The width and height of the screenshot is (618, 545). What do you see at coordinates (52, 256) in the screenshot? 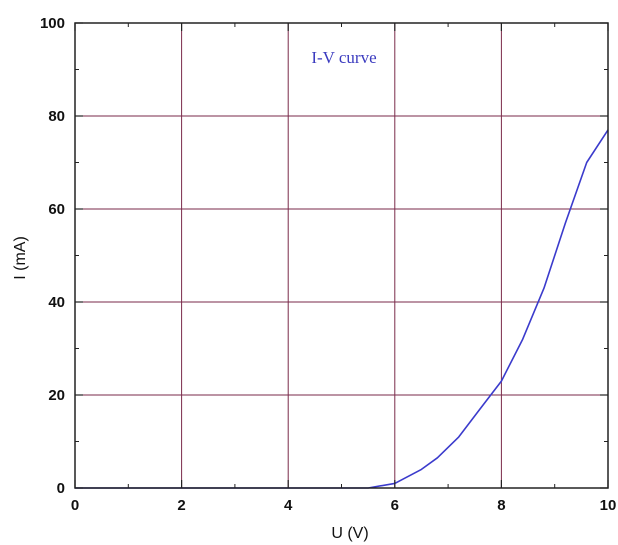
I see `y-tick-labels: 0 20 40 60 80 100` at bounding box center [52, 256].